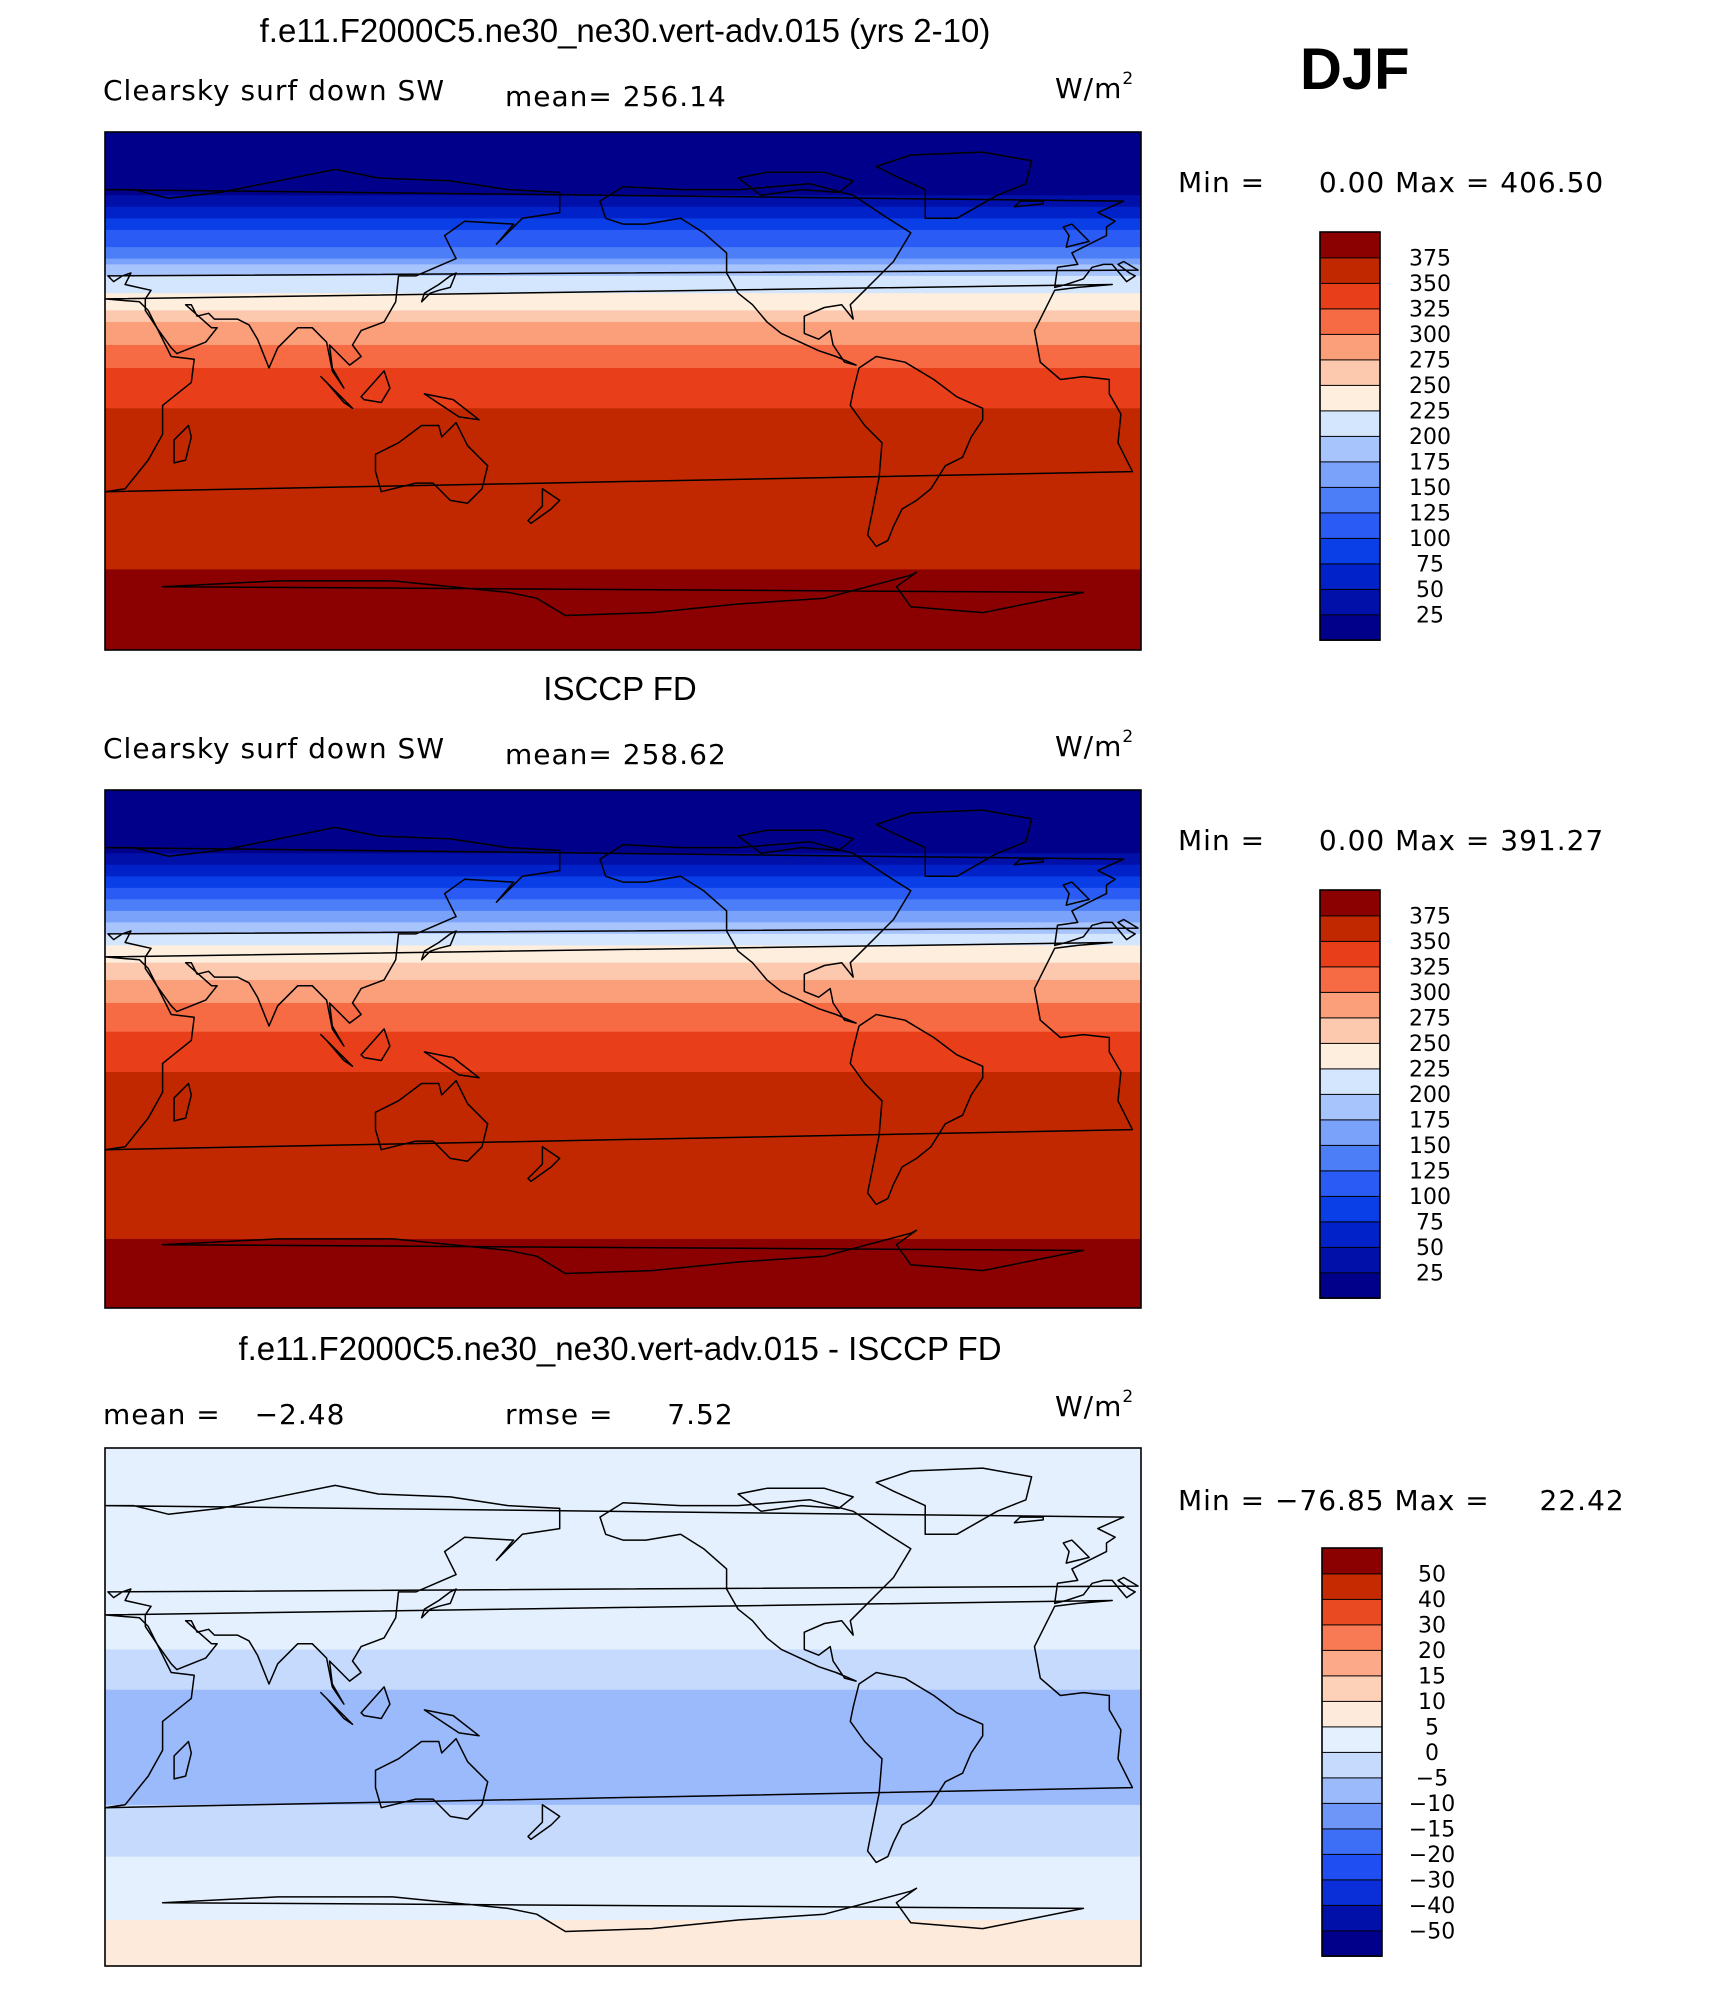  What do you see at coordinates (1430, 310) in the screenshot?
I see `colorbar1-tick-label: 325` at bounding box center [1430, 310].